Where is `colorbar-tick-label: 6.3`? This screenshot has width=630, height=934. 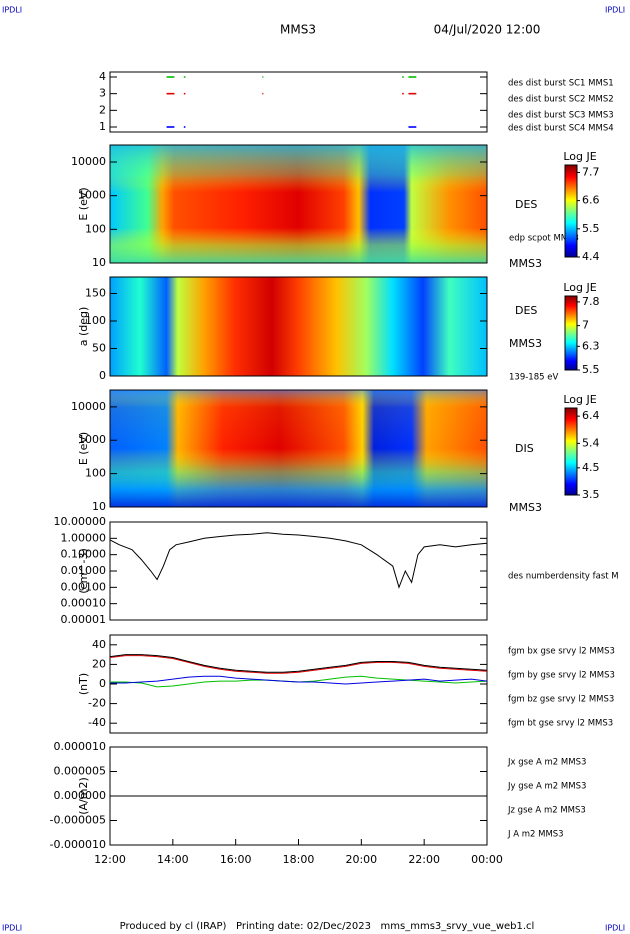
colorbar-tick-label: 6.3 is located at coordinates (591, 345).